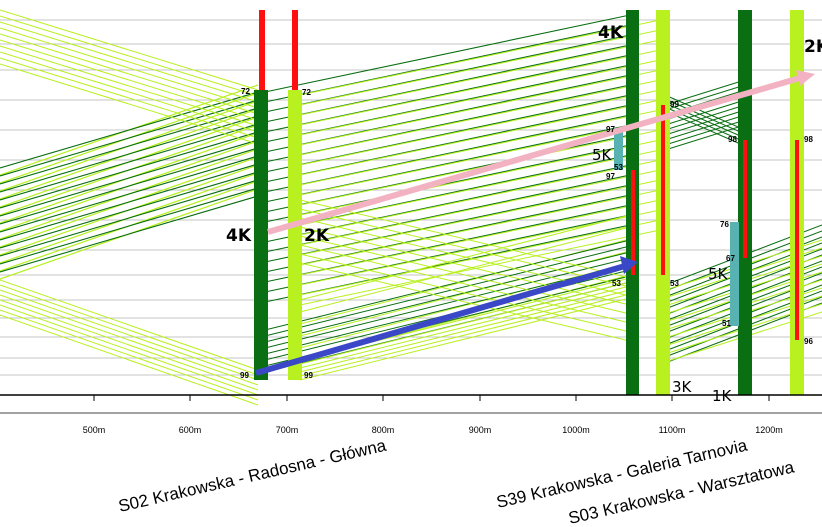 The width and height of the screenshot is (822, 527). Describe the element at coordinates (674, 104) in the screenshot. I see `time-label: 99` at that location.